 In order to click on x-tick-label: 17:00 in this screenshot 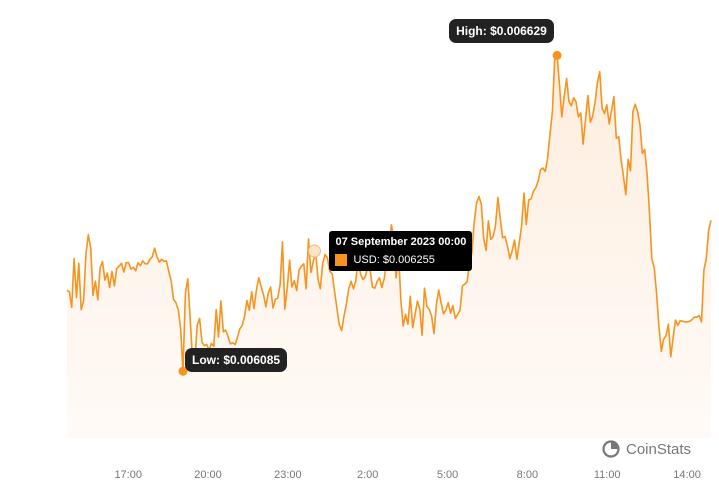, I will do `click(128, 475)`.